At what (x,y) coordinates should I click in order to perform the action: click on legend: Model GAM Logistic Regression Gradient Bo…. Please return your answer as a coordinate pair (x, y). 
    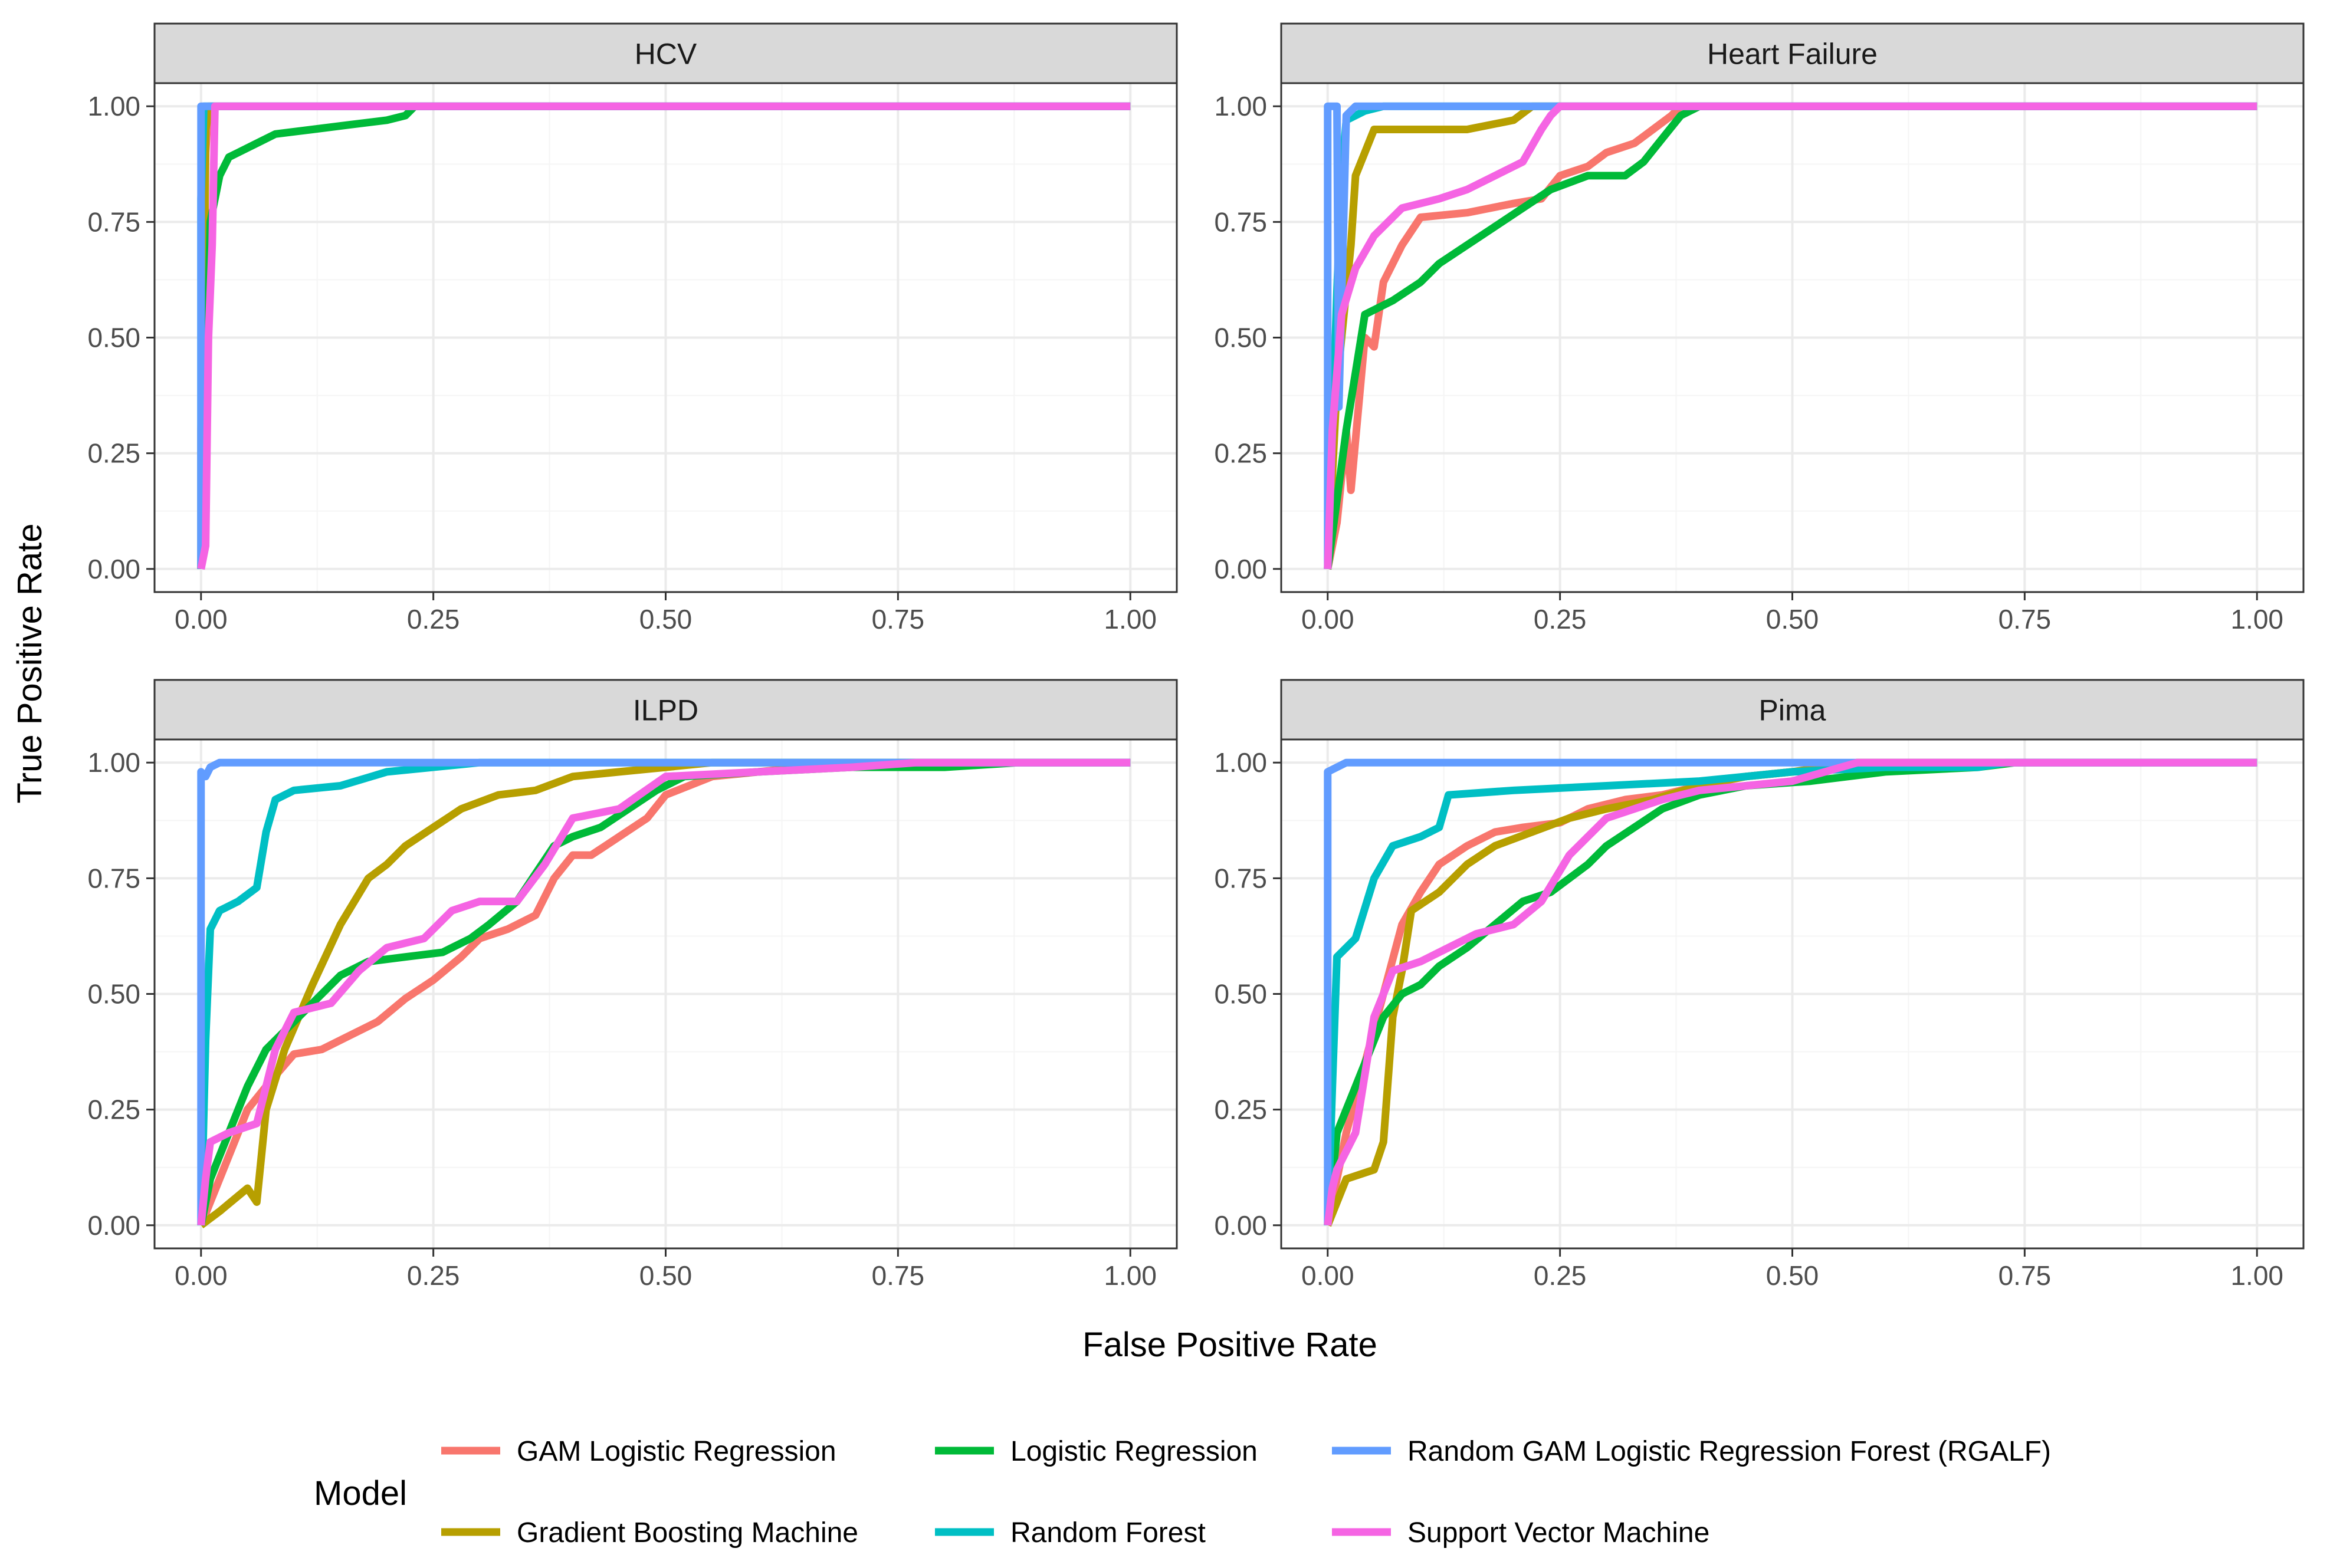
    Looking at the image, I should click on (1183, 1492).